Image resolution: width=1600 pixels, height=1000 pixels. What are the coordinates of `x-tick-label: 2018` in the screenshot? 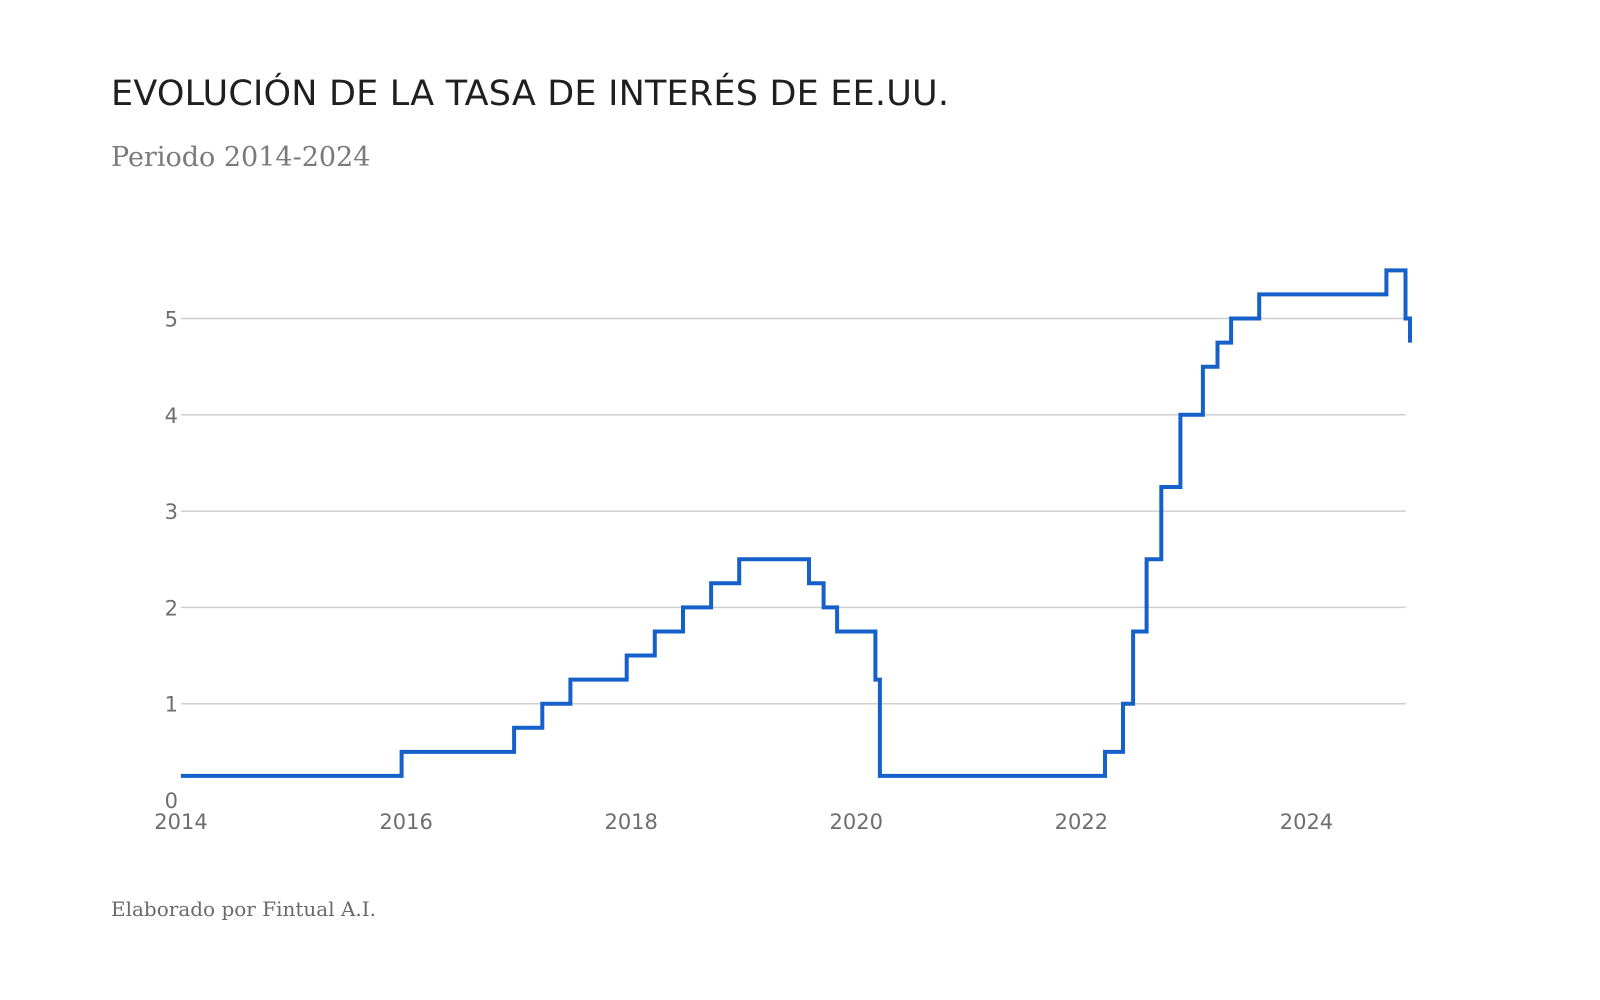 It's located at (630, 822).